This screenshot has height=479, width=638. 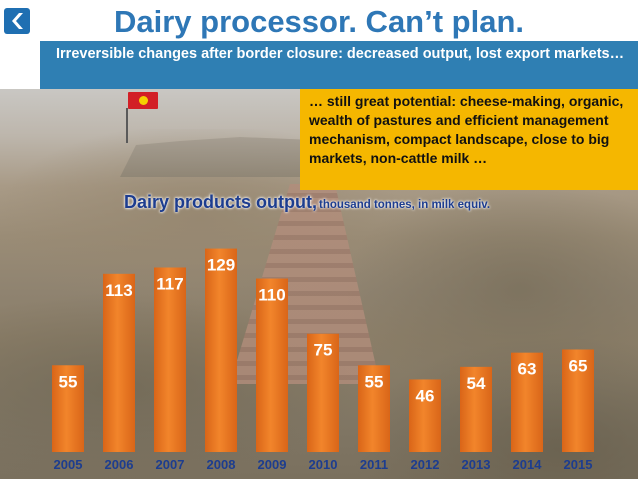 I want to click on bar-value-label: 65, so click(x=578, y=366).